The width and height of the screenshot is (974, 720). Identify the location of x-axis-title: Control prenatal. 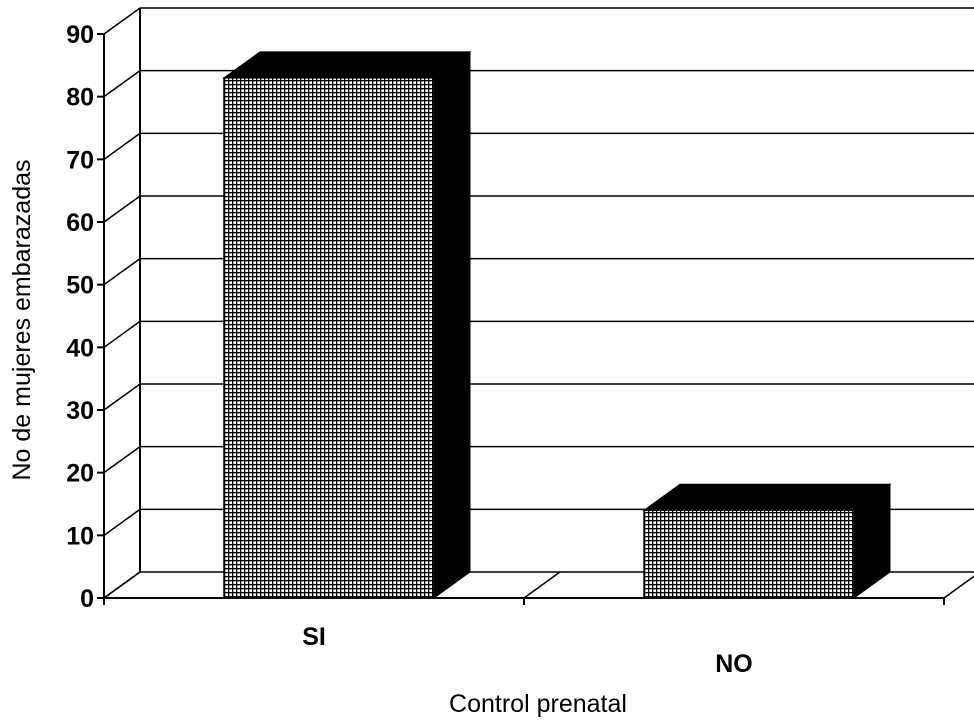
(538, 704).